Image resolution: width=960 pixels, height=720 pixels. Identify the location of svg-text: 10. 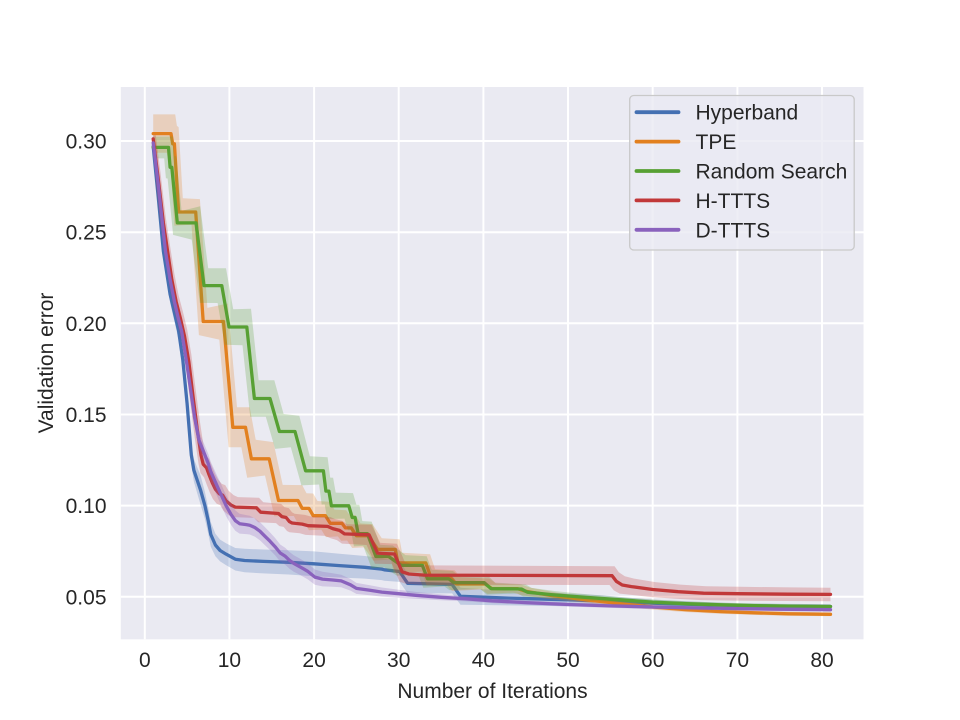
(229, 660).